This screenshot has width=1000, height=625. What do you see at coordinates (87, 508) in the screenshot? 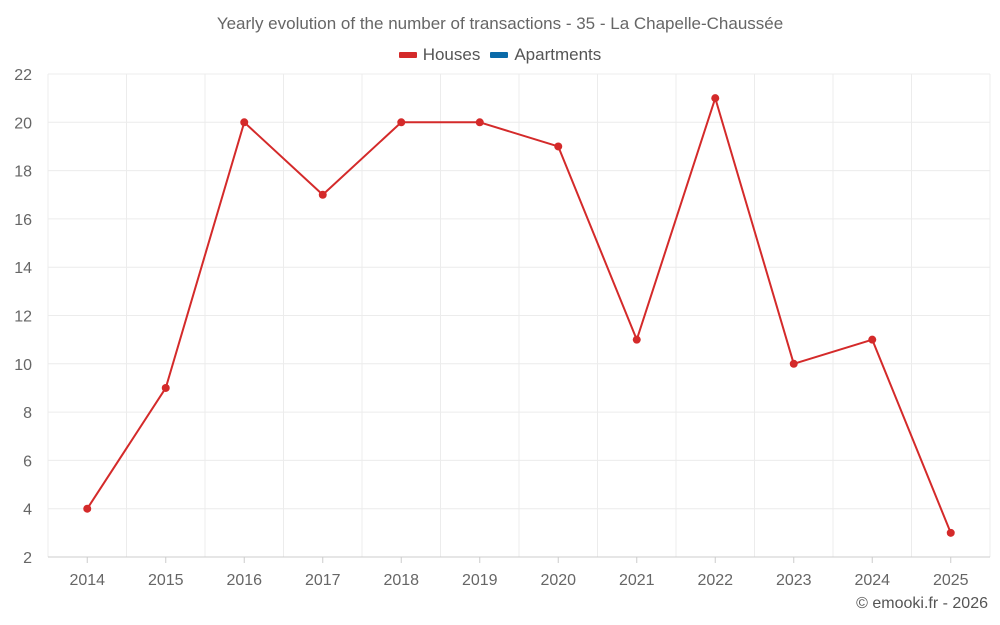
I see `data-point-houses-2014` at bounding box center [87, 508].